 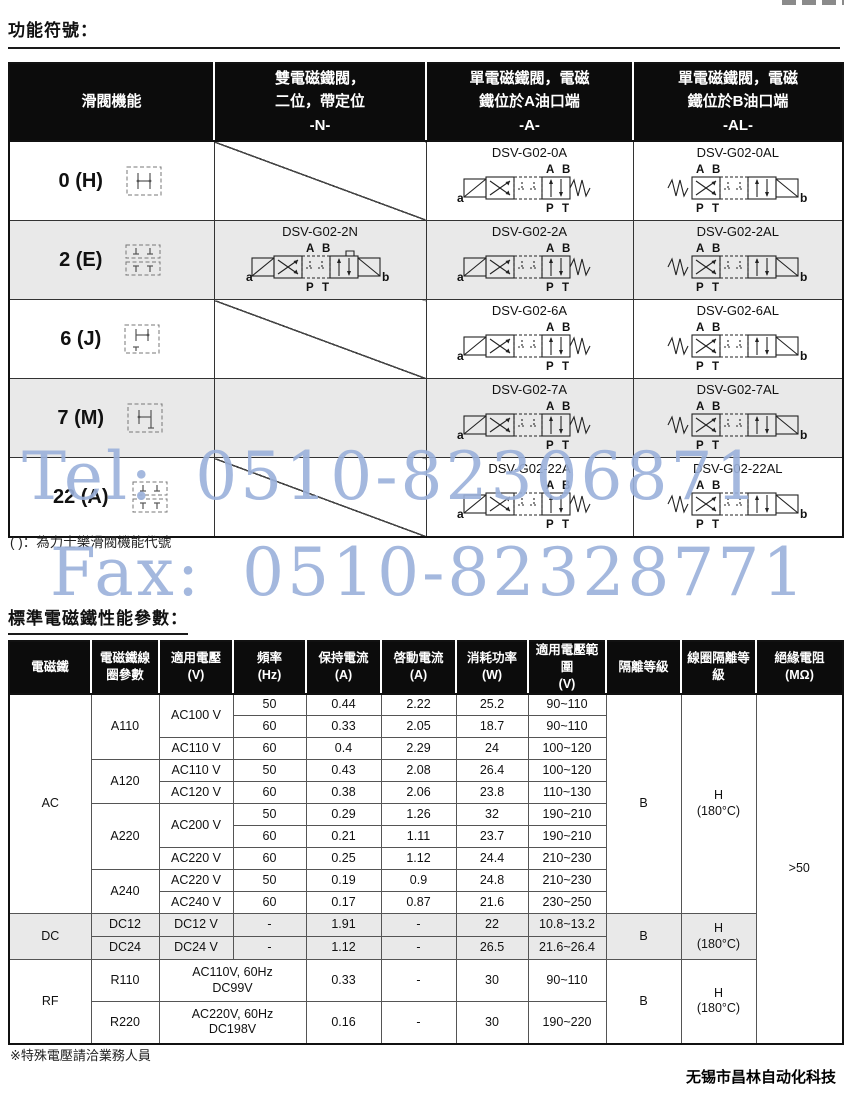 I want to click on model-code: DSV-G02-22AL, so click(x=737, y=468).